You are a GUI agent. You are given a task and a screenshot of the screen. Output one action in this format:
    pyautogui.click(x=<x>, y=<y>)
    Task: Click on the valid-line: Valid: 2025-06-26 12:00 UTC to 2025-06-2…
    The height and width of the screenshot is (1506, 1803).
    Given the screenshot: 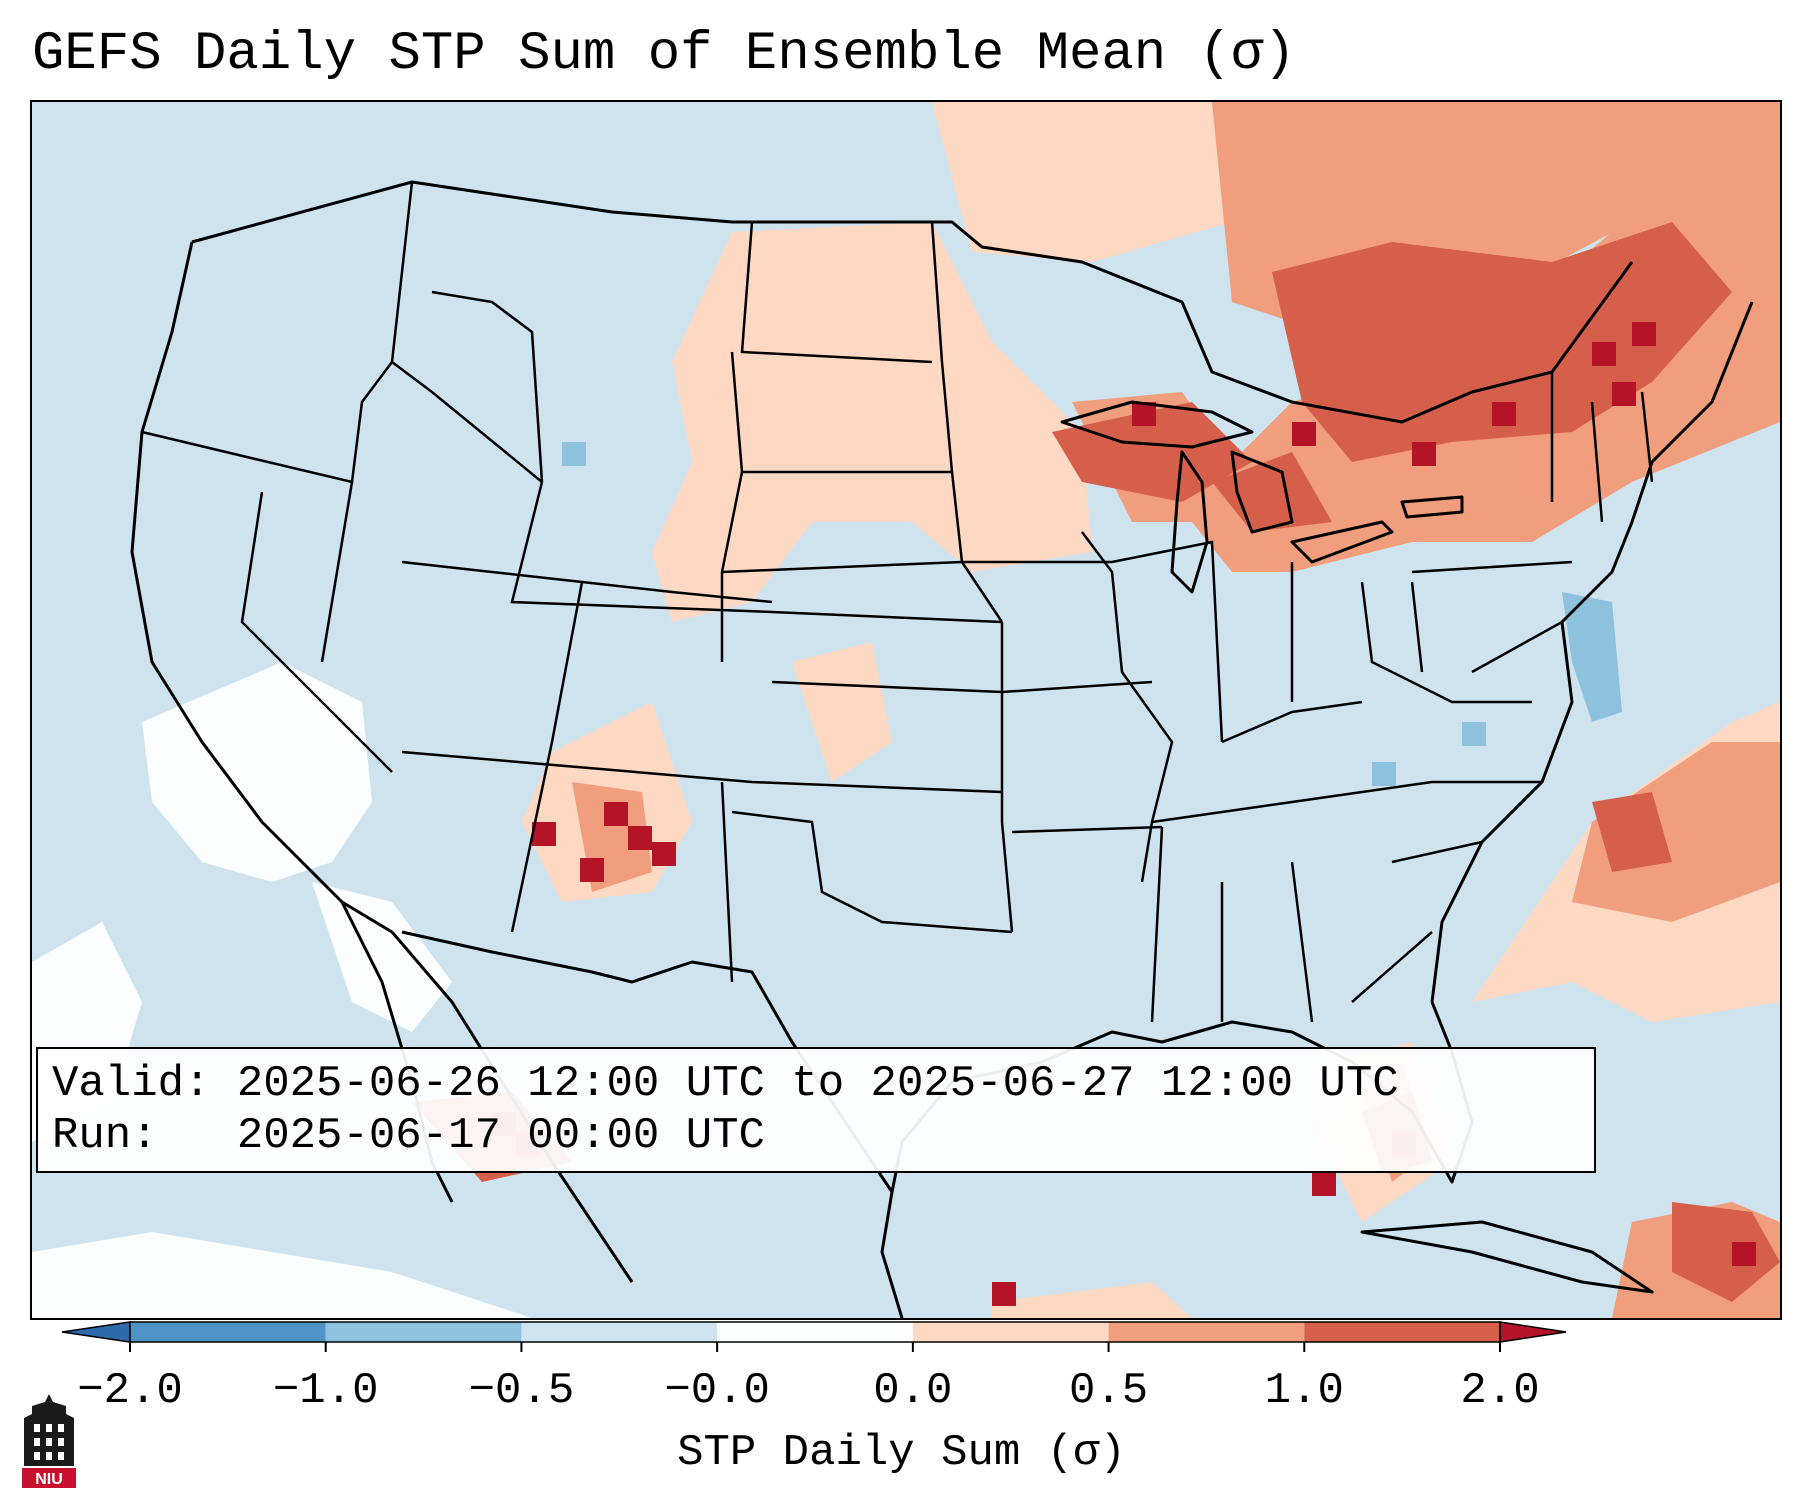 What is the action you would take?
    pyautogui.click(x=725, y=1084)
    